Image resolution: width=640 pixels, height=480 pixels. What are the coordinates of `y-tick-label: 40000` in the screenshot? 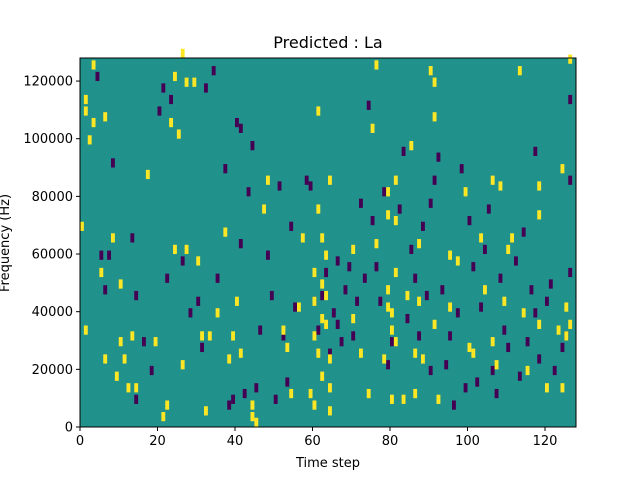 It's located at (52, 312).